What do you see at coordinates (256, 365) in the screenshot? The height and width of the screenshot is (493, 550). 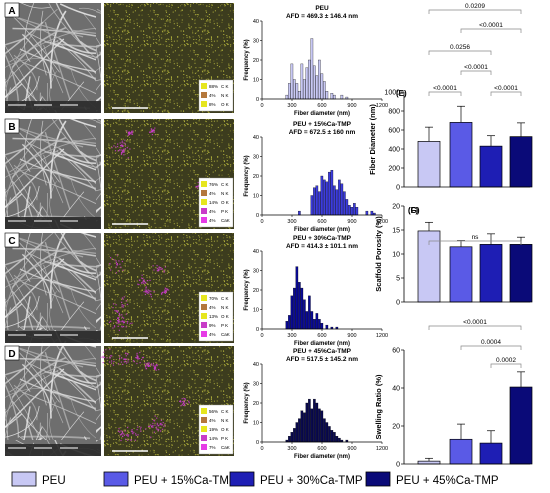 I see `hist-y-tick-label: 40` at bounding box center [256, 365].